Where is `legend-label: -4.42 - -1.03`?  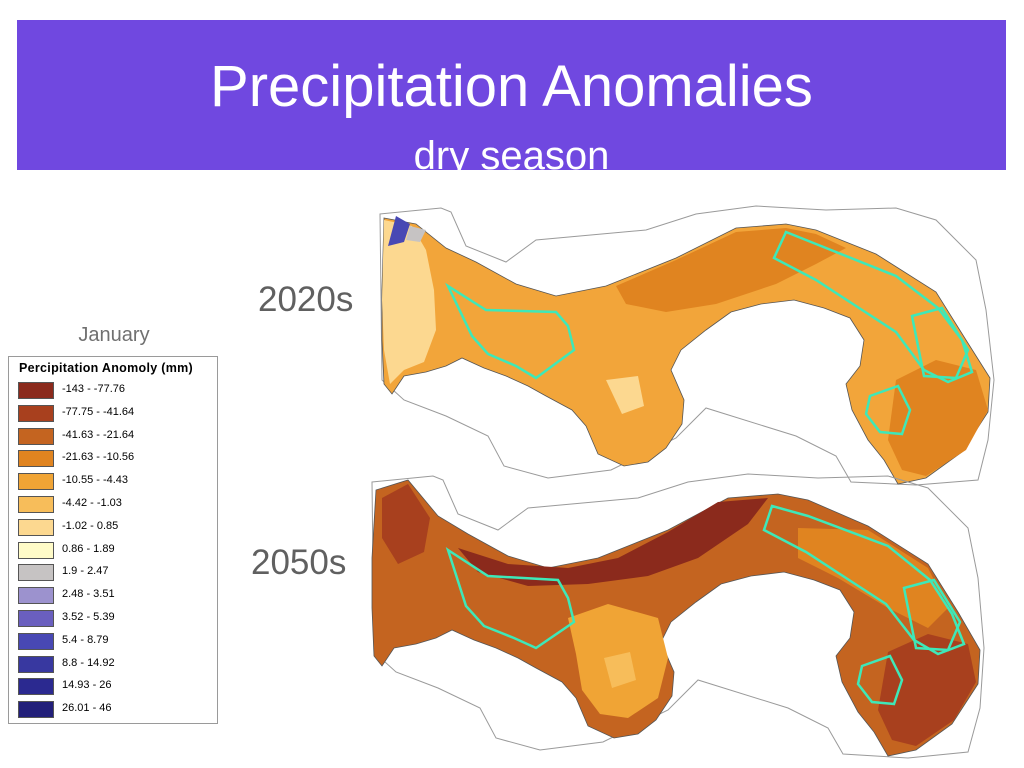 legend-label: -4.42 - -1.03 is located at coordinates (92, 503).